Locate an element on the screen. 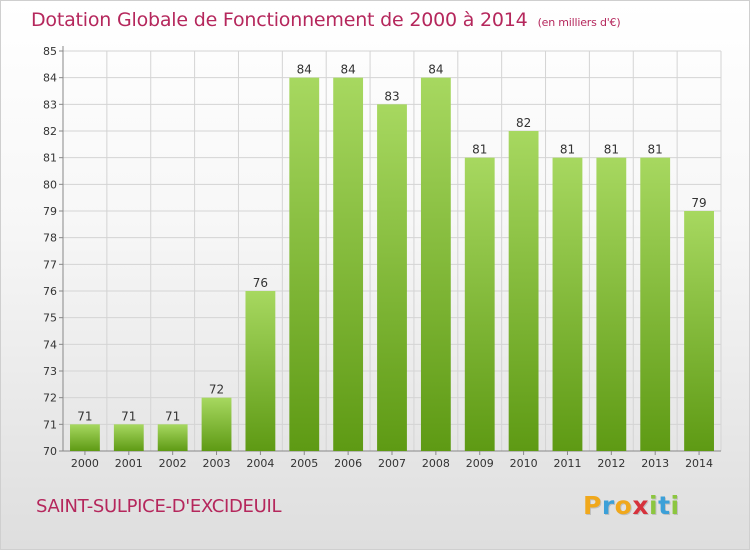 Image resolution: width=750 pixels, height=550 pixels. y-tick-label: 72 is located at coordinates (50, 398).